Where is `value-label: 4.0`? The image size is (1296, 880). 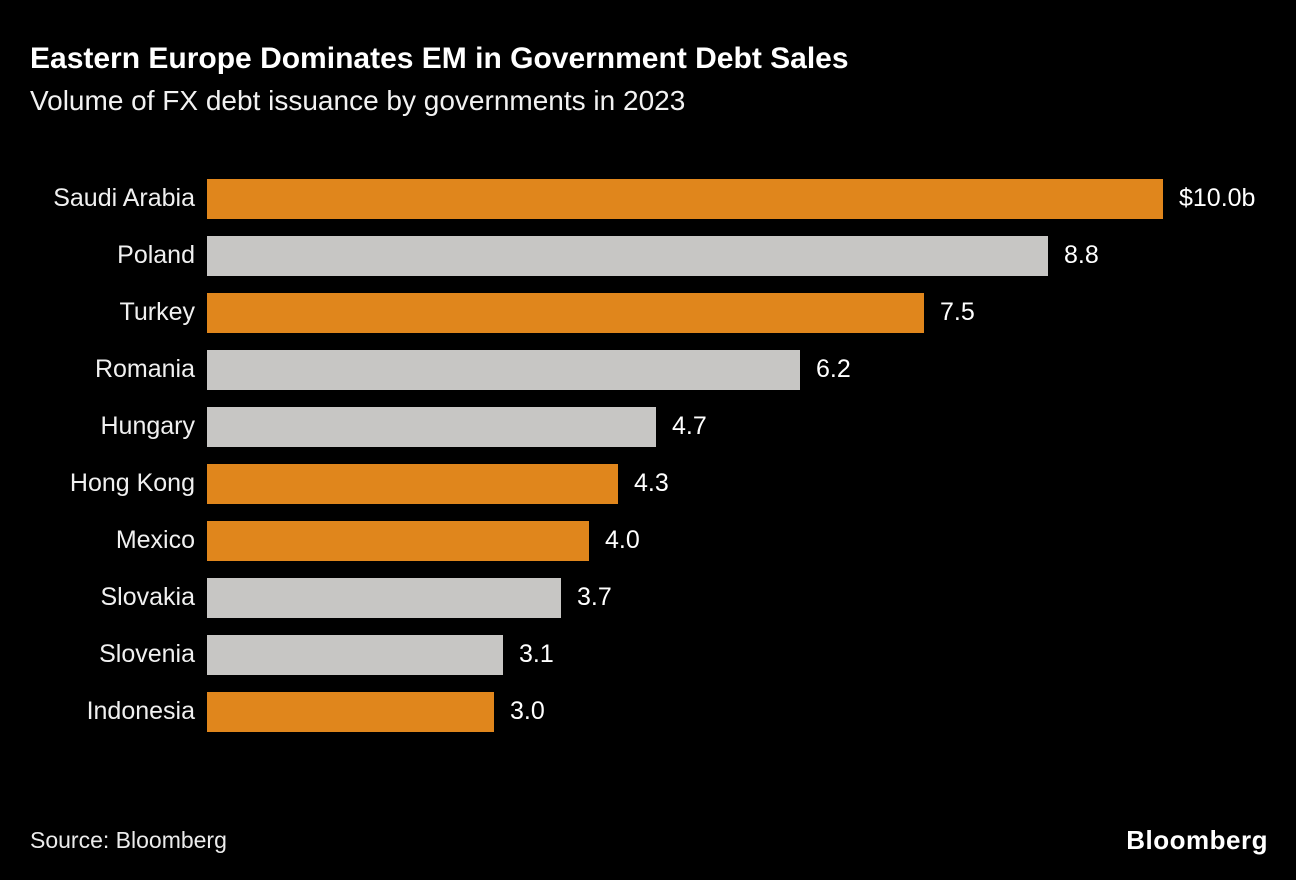
value-label: 4.0 is located at coordinates (622, 540).